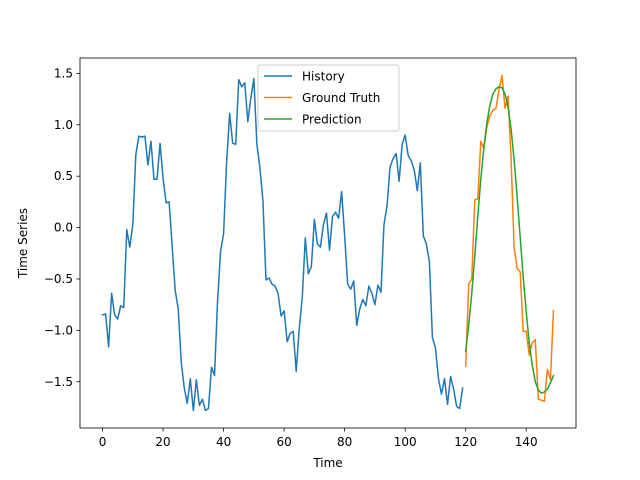 This screenshot has height=480, width=640. I want to click on legend-label-ground-truth: Ground Truth, so click(341, 98).